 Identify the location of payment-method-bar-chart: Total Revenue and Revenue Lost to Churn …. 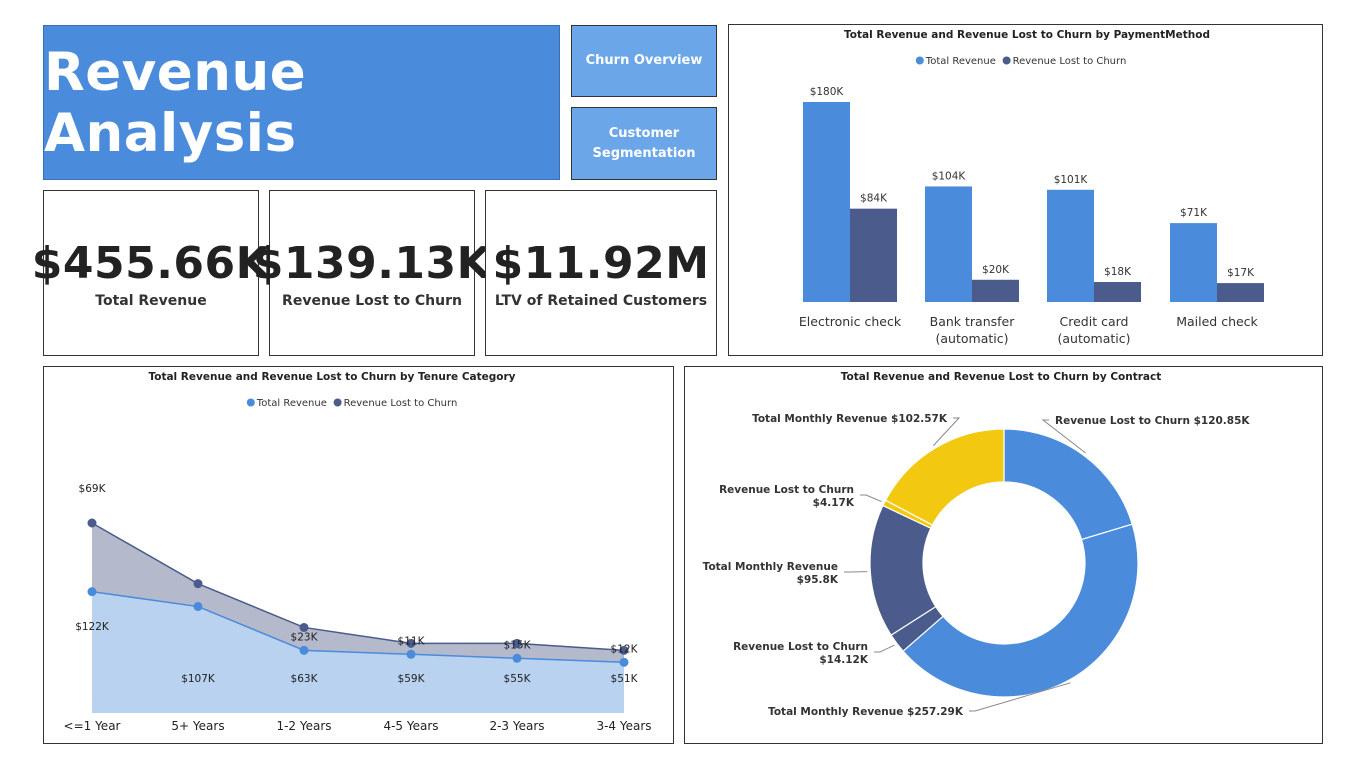
(1031, 187).